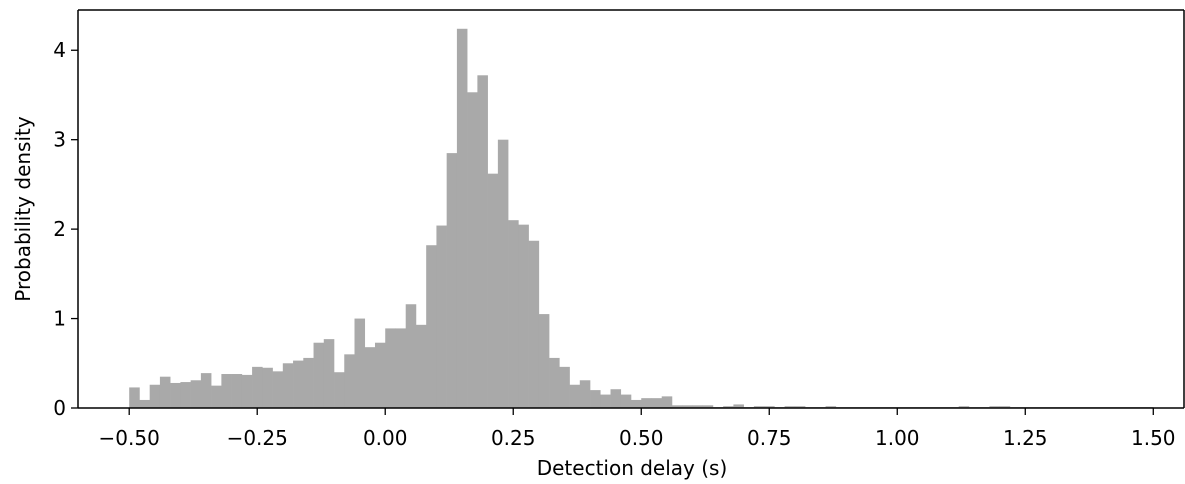 Image resolution: width=1185 pixels, height=484 pixels. What do you see at coordinates (257, 438) in the screenshot?
I see `x-tick-label: −0.25` at bounding box center [257, 438].